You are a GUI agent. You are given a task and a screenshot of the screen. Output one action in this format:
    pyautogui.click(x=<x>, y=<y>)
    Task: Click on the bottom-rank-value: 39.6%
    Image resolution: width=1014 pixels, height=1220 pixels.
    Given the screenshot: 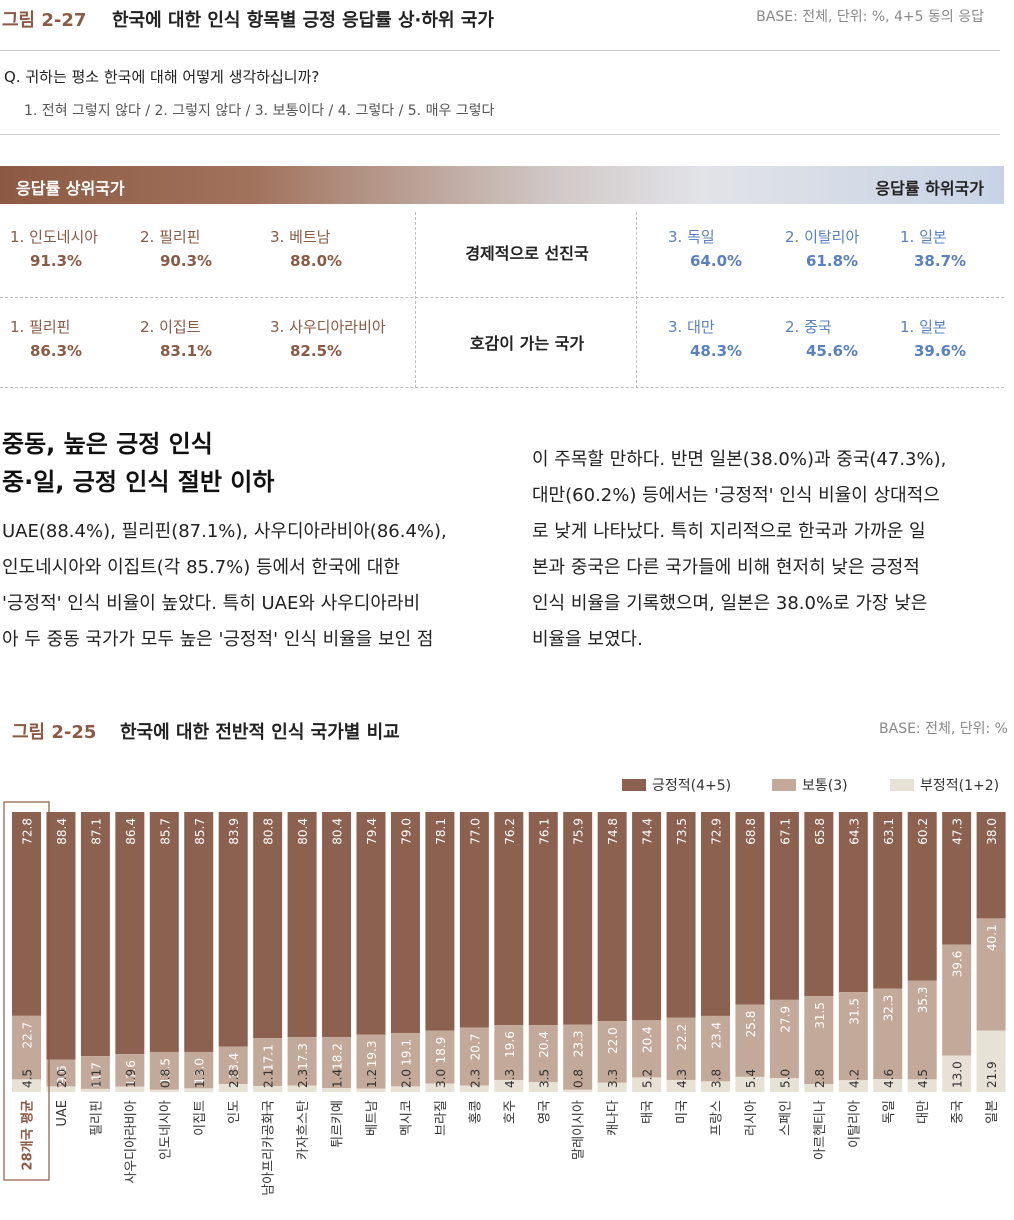 What is the action you would take?
    pyautogui.click(x=940, y=351)
    